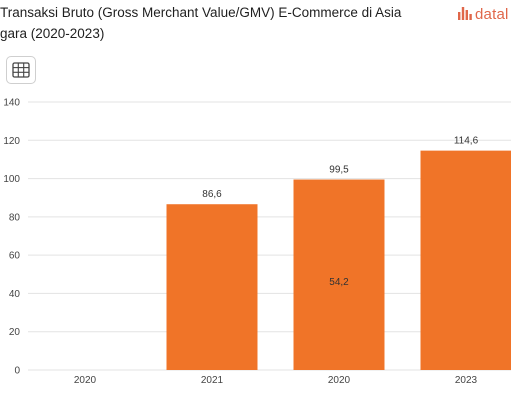 The image size is (511, 400). Describe the element at coordinates (11, 141) in the screenshot. I see `y-tick-label: 120` at that location.